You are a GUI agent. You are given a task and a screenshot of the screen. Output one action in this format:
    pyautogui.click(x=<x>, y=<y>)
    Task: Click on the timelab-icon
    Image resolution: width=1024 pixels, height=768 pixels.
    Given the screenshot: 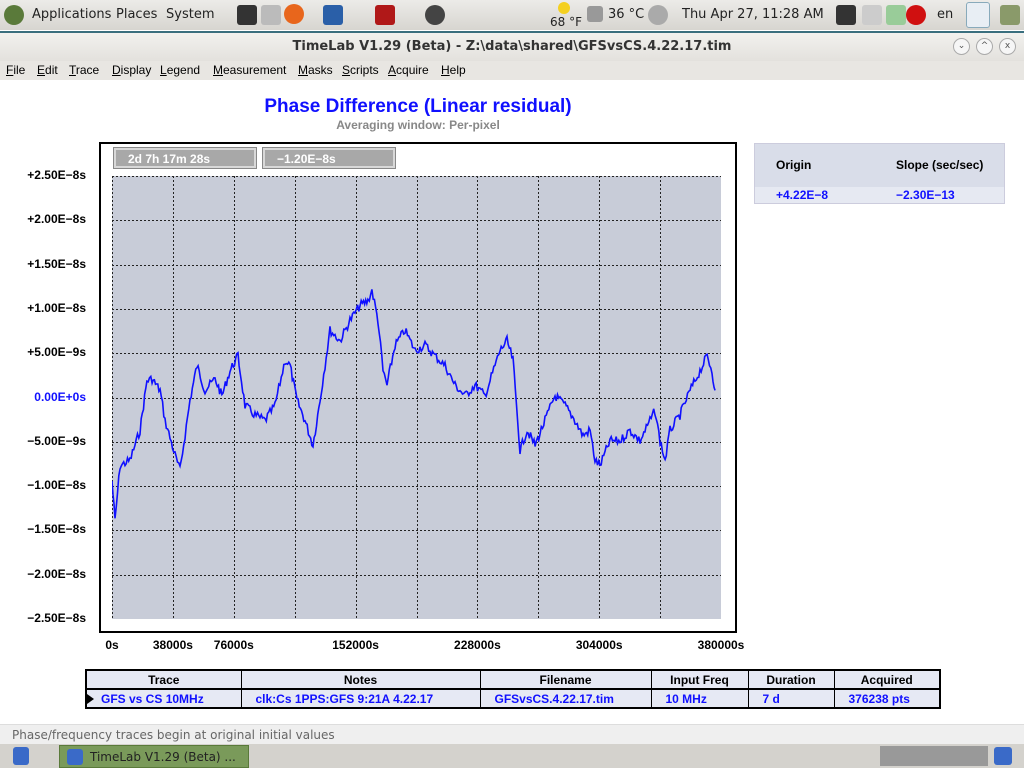 What is the action you would take?
    pyautogui.click(x=75, y=757)
    